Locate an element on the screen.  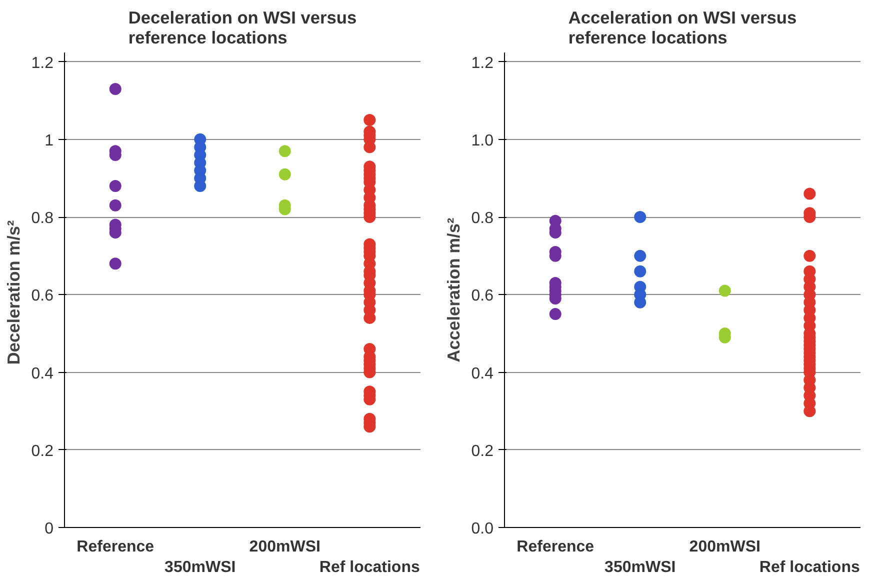
y-tick-label: 0.0 is located at coordinates (482, 529).